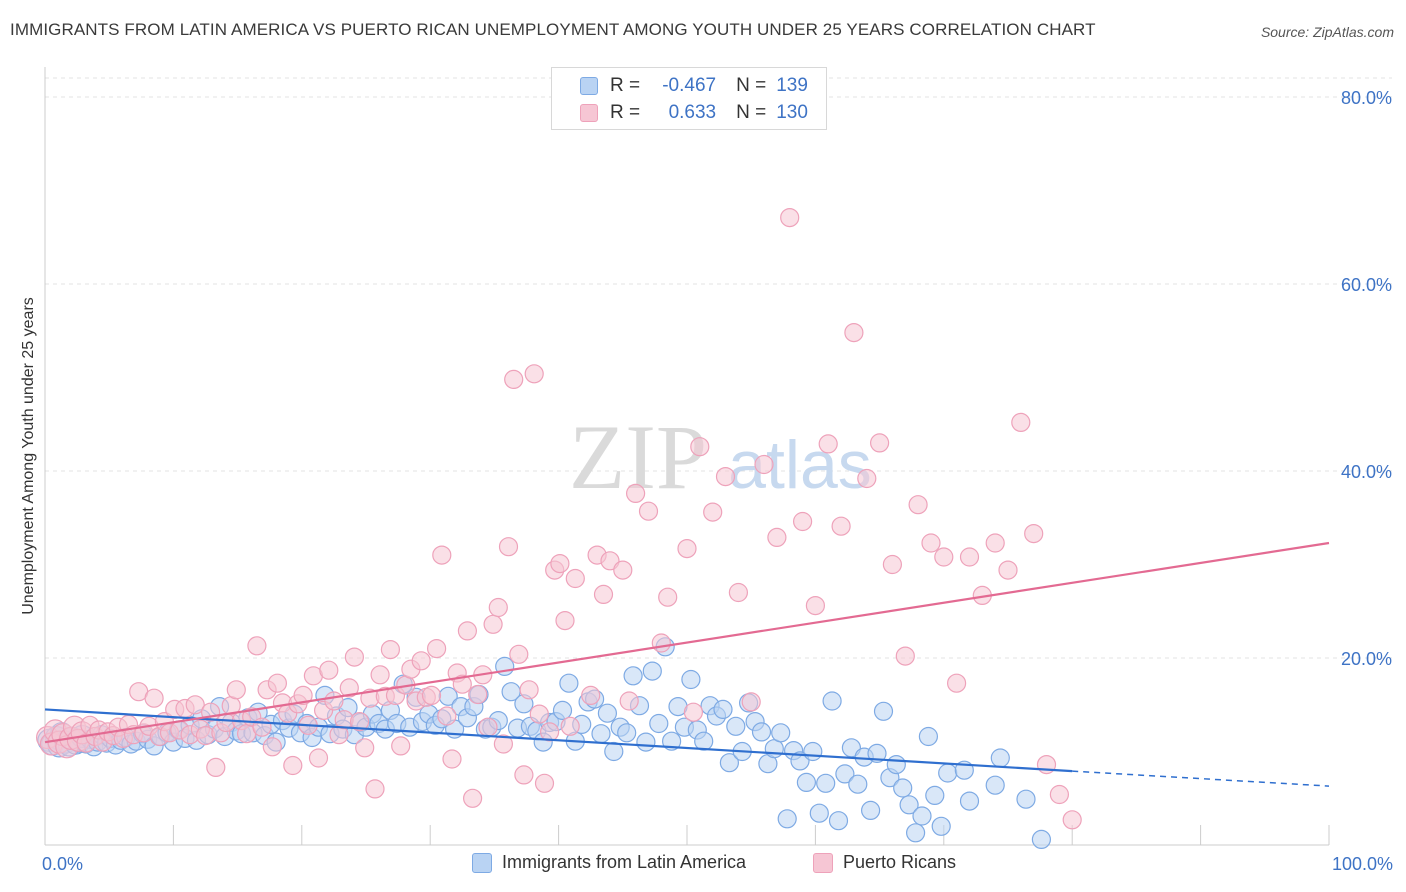 Image resolution: width=1406 pixels, height=892 pixels. What do you see at coordinates (689, 85) in the screenshot?
I see `stats-r-blue: -0.467` at bounding box center [689, 85].